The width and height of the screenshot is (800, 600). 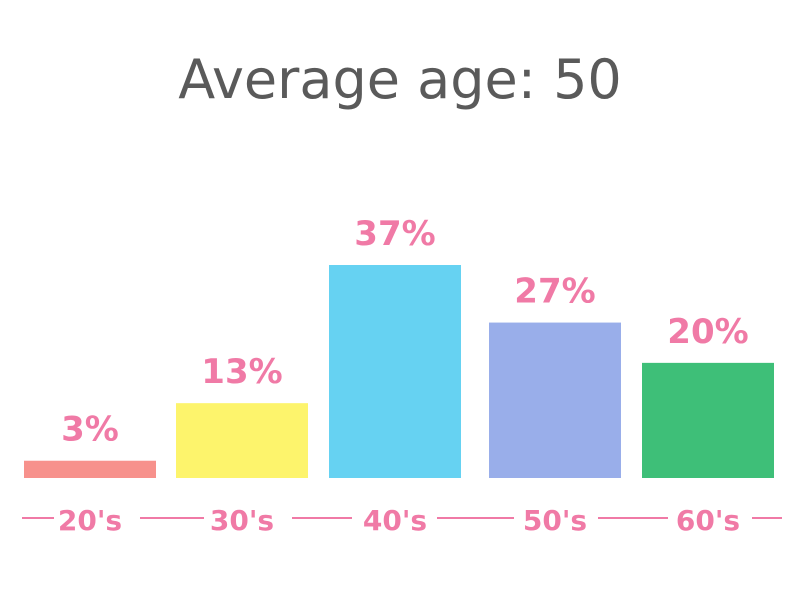 I want to click on value-label: 37%, so click(x=394, y=234).